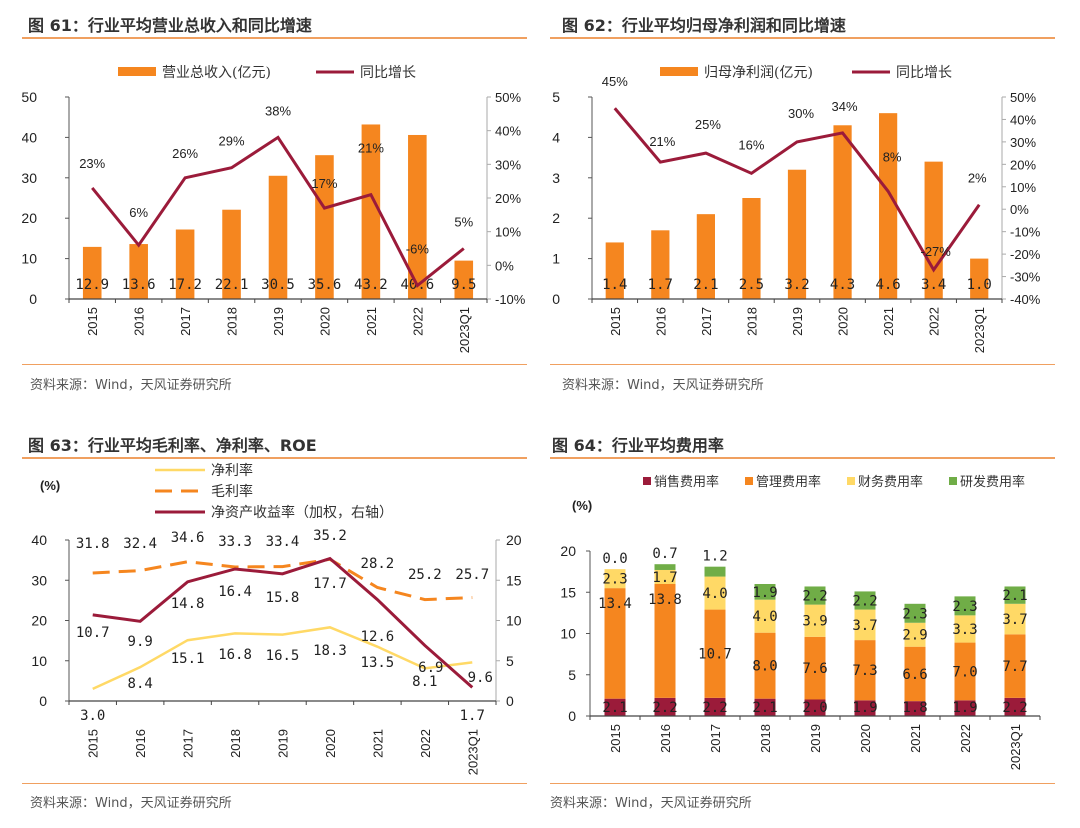 The height and width of the screenshot is (828, 1080). Describe the element at coordinates (715, 655) in the screenshot. I see `fig64-admin-value-label: 10.7` at that location.